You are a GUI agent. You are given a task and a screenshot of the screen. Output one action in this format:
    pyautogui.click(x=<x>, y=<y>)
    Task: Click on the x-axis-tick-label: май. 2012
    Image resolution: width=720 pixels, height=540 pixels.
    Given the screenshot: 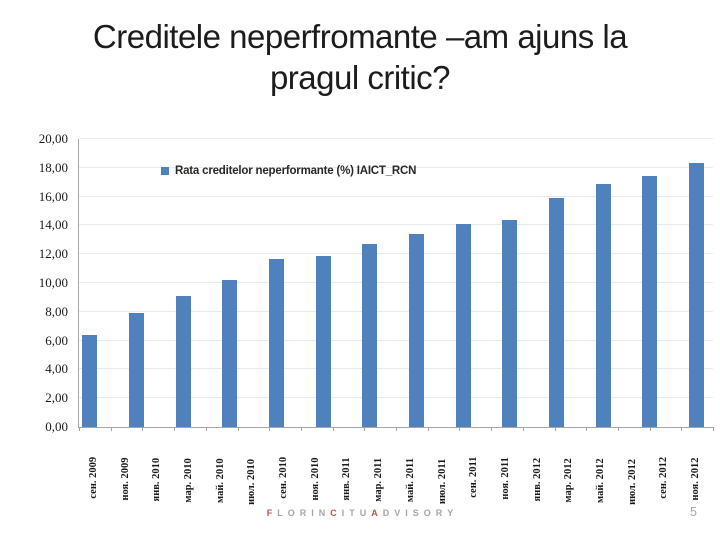 What is the action you would take?
    pyautogui.click(x=601, y=480)
    